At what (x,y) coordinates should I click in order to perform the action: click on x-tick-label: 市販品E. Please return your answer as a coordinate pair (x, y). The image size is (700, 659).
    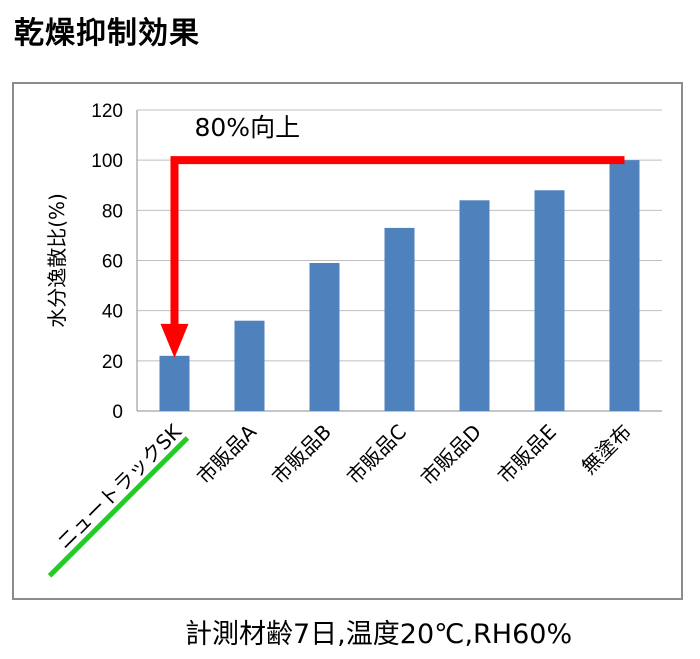
    Looking at the image, I should click on (527, 454).